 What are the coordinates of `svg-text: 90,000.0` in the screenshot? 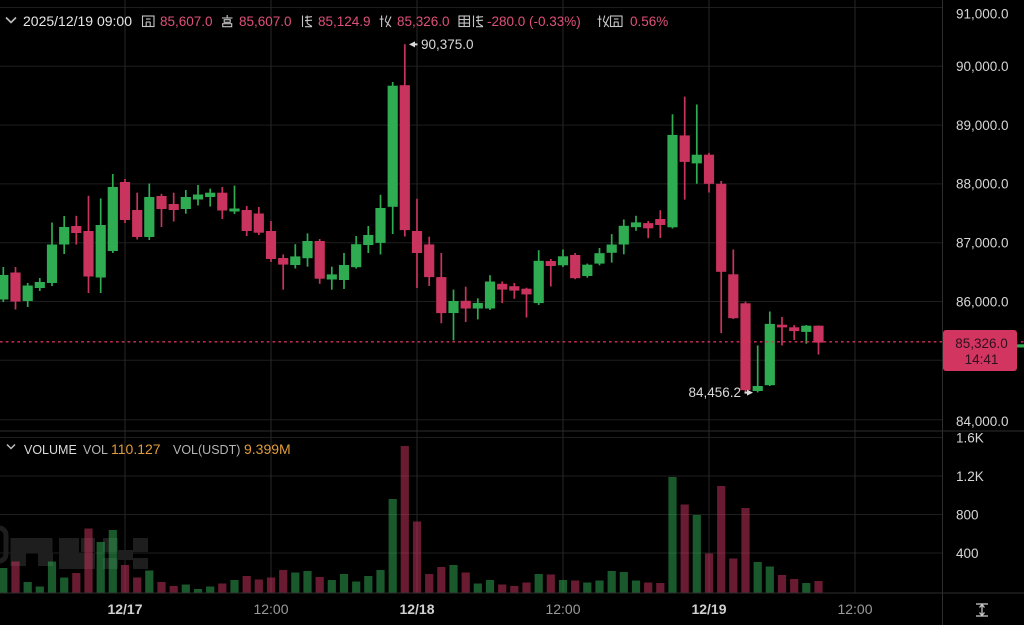 It's located at (982, 66).